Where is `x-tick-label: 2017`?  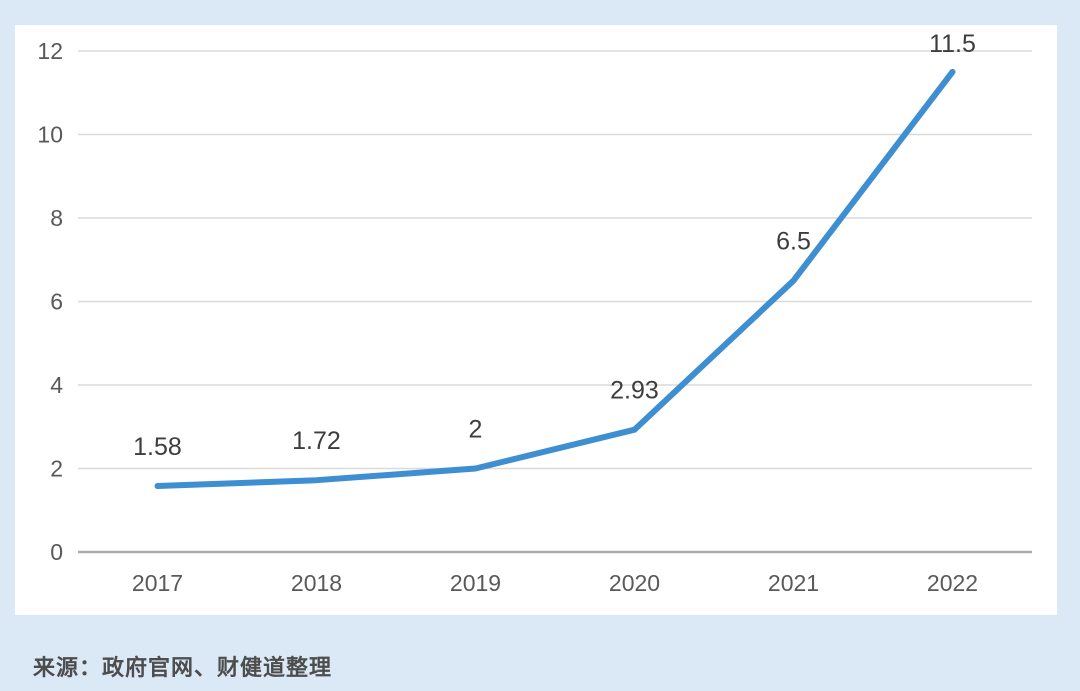
x-tick-label: 2017 is located at coordinates (157, 583).